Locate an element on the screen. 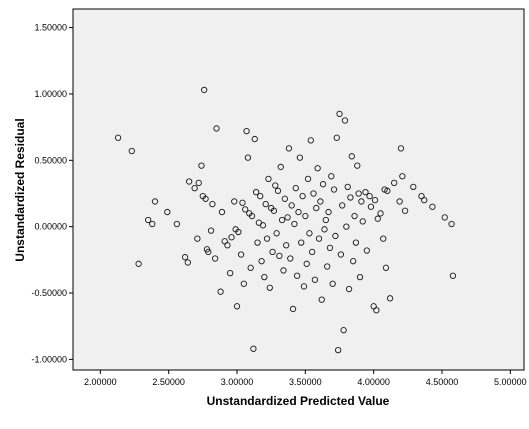  y-tick-label: 0.50000 is located at coordinates (50, 160).